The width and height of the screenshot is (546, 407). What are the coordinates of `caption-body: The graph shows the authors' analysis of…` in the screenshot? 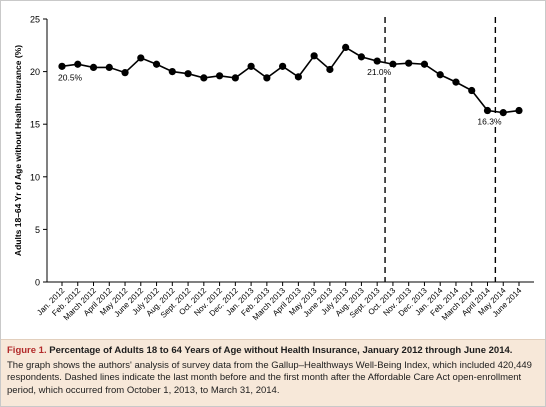 It's located at (269, 377).